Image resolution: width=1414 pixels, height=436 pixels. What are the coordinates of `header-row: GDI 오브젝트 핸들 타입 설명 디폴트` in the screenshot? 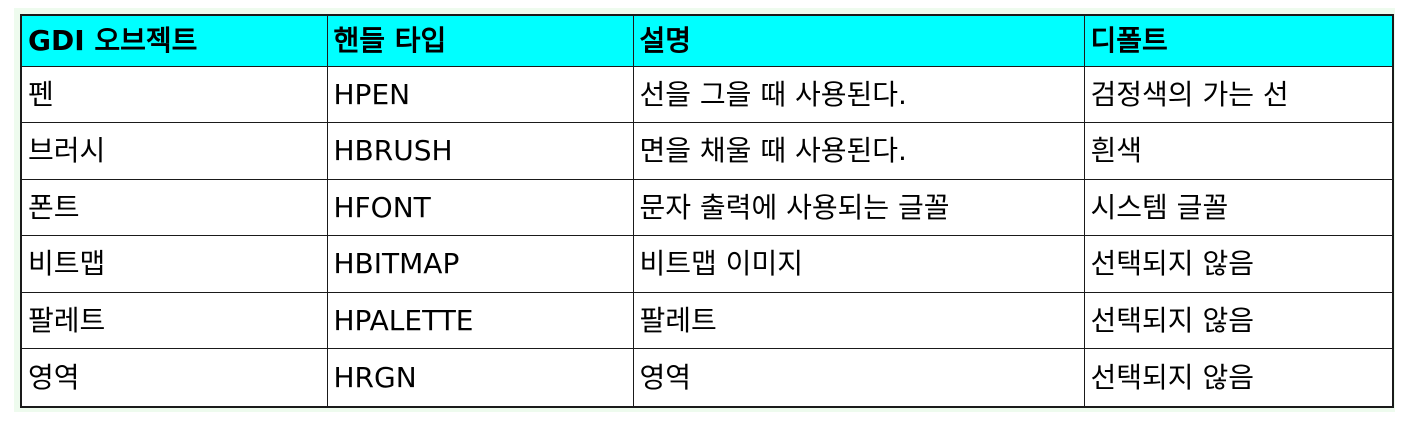 It's located at (707, 40).